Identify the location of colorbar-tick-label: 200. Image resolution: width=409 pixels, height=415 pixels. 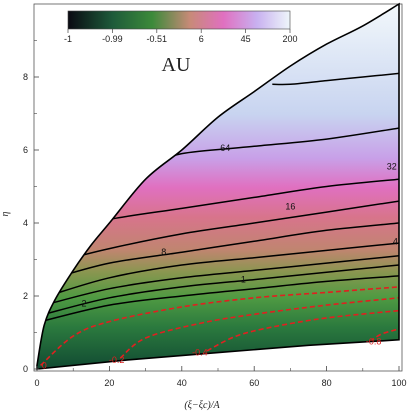
(289, 39).